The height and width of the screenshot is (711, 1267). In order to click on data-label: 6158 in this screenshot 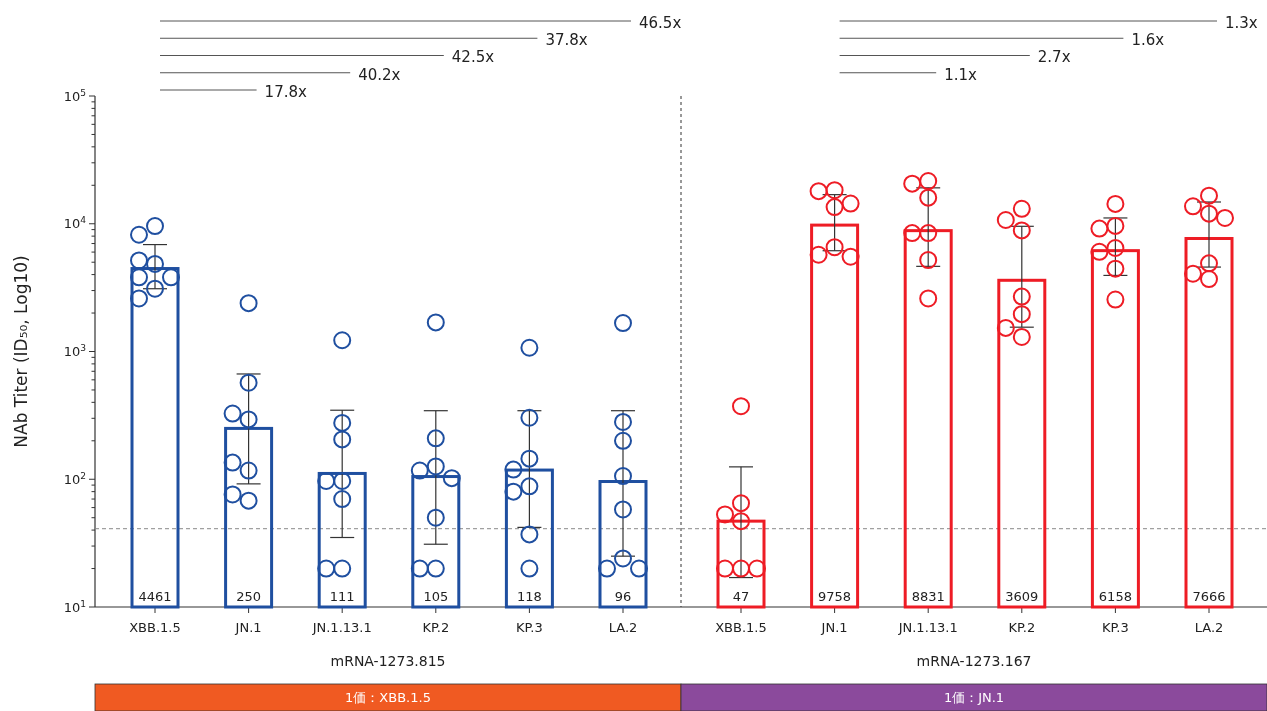, I will do `click(1115, 596)`.